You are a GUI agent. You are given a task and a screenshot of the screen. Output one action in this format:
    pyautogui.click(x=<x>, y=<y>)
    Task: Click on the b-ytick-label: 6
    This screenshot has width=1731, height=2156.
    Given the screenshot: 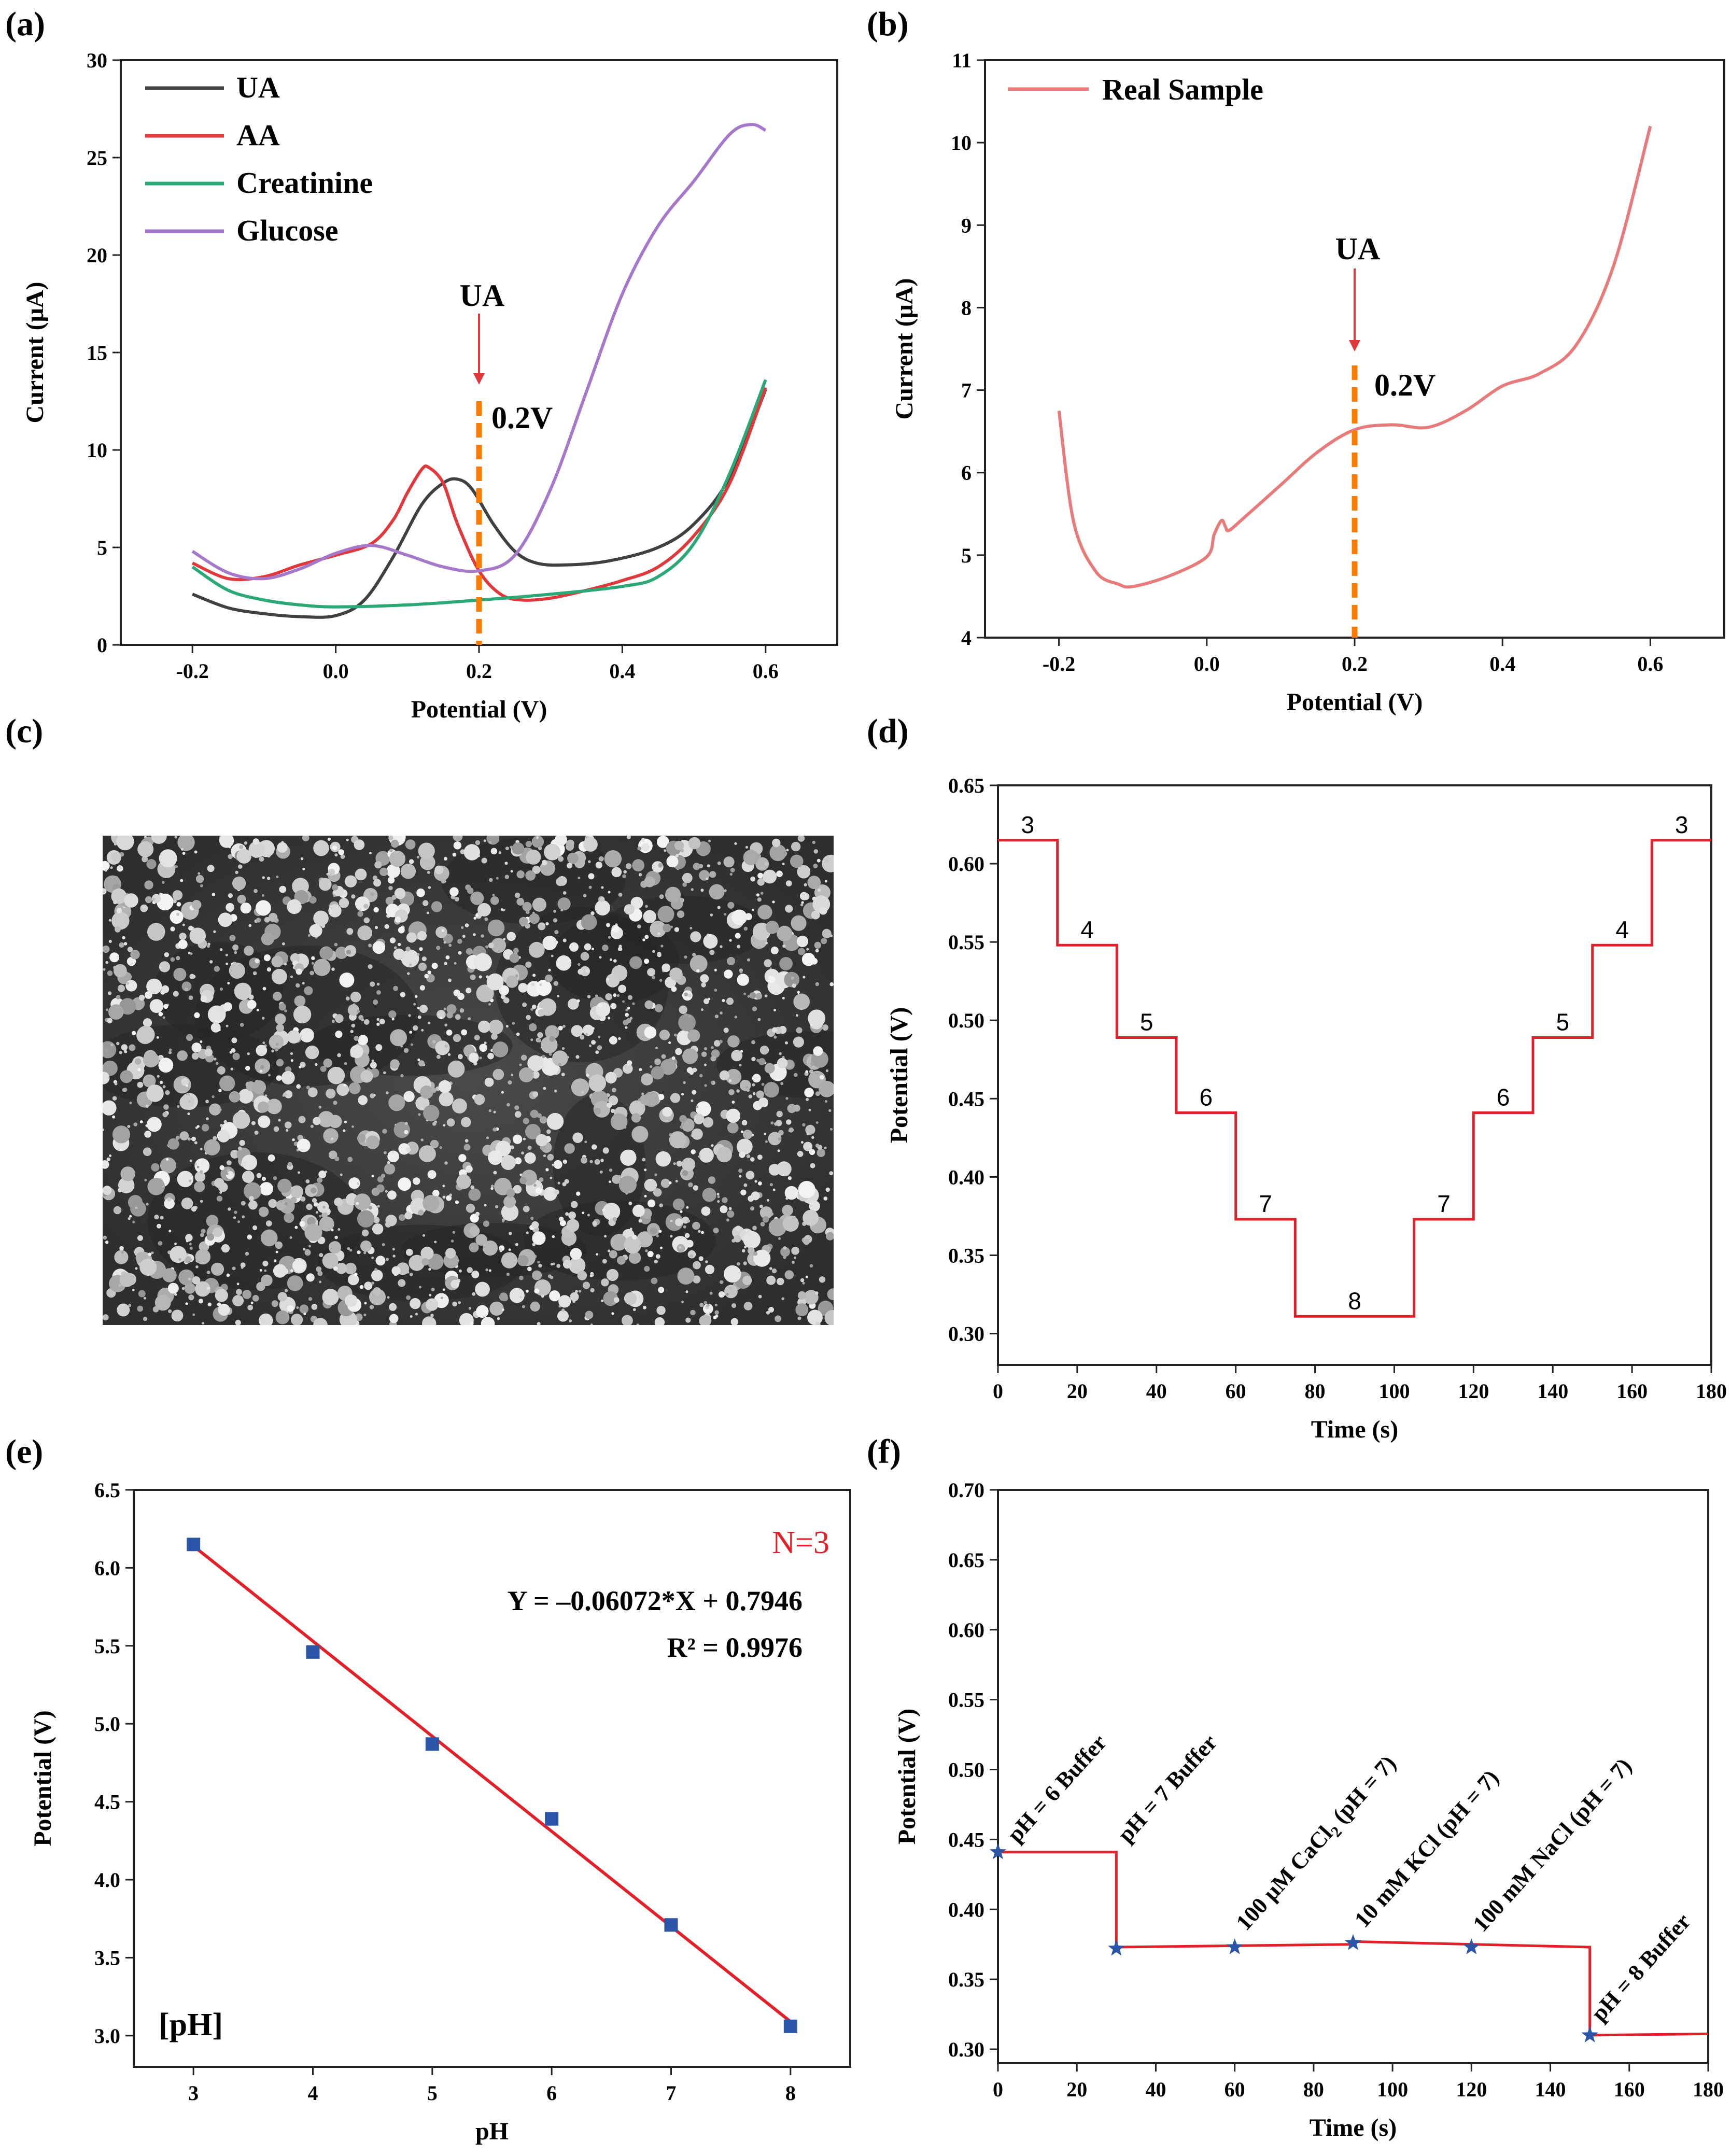 What is the action you would take?
    pyautogui.click(x=966, y=473)
    